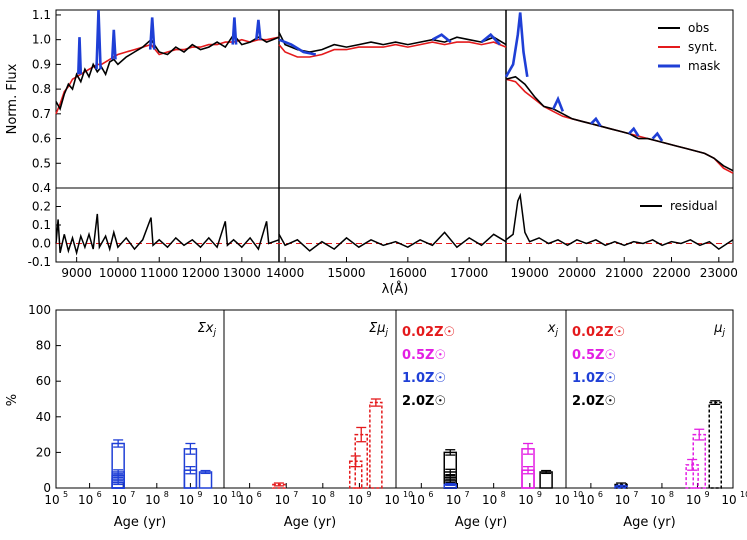 This screenshot has width=747, height=540. Describe the element at coordinates (551, 328) in the screenshot. I see `panel-title-main: x` at that location.